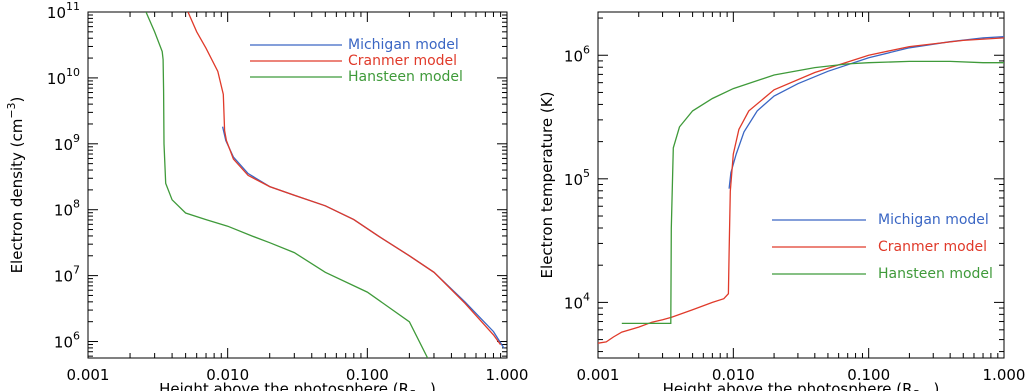  I want to click on y-tick-label: 10⁹, so click(67, 143).